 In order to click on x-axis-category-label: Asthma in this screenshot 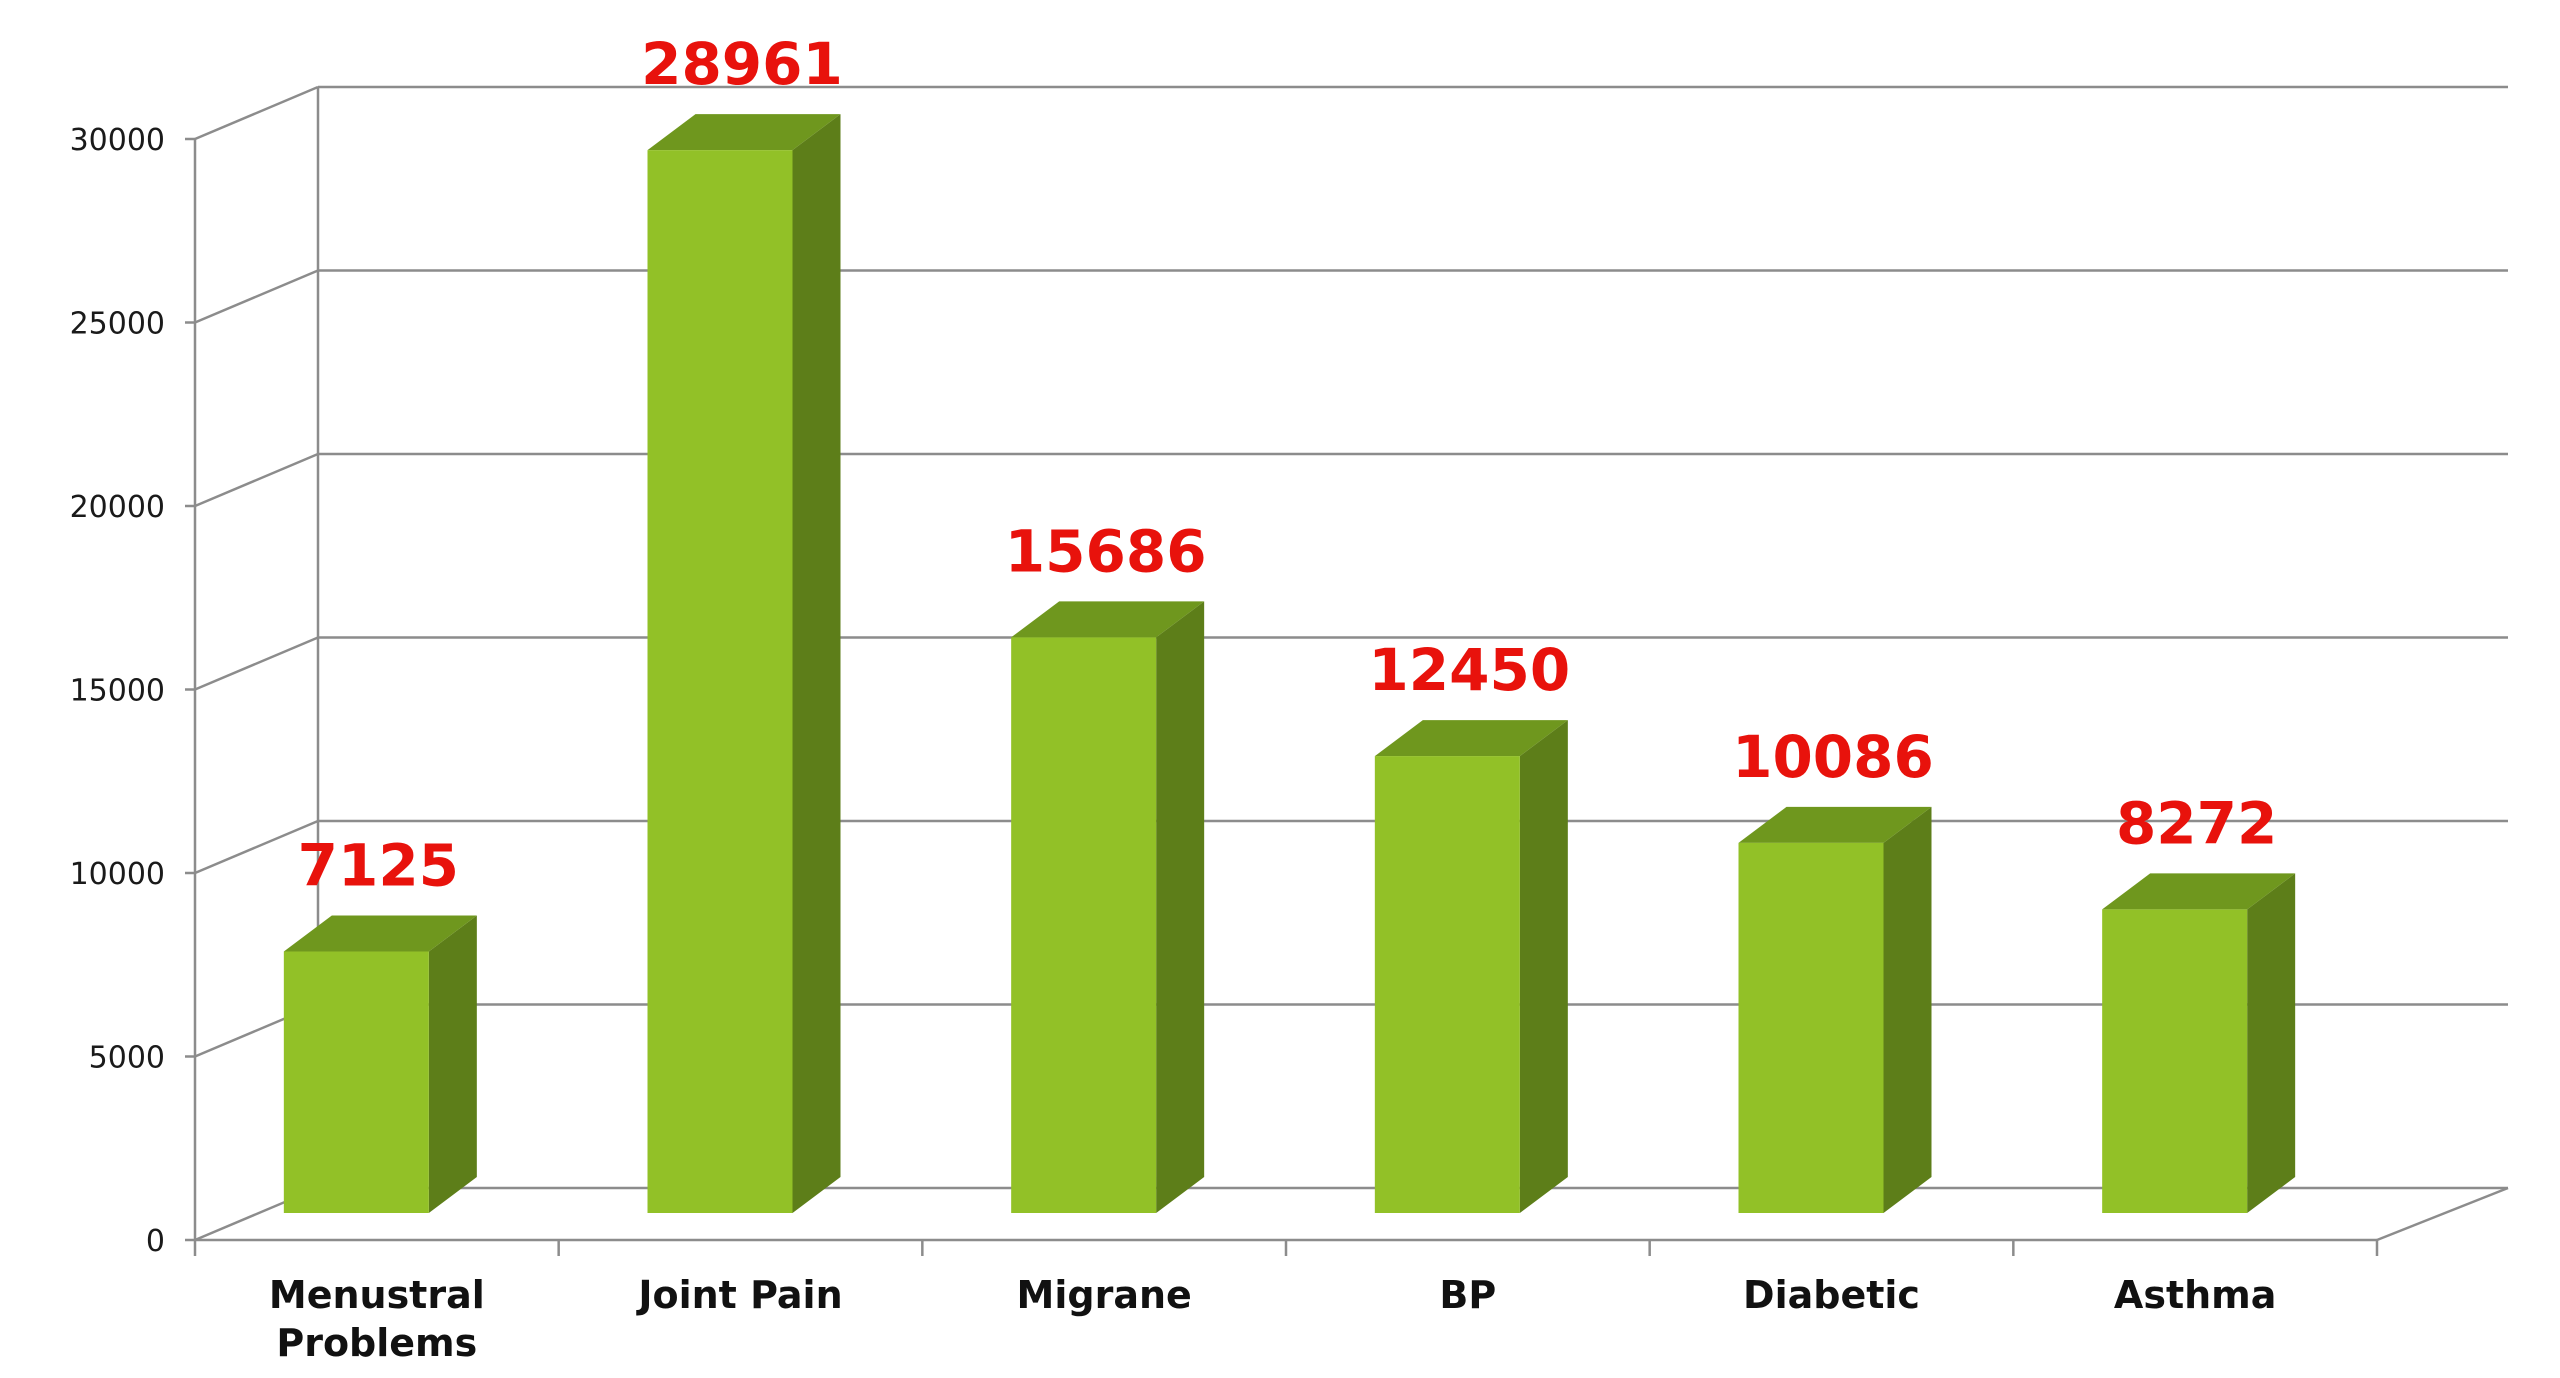, I will do `click(2195, 1295)`.